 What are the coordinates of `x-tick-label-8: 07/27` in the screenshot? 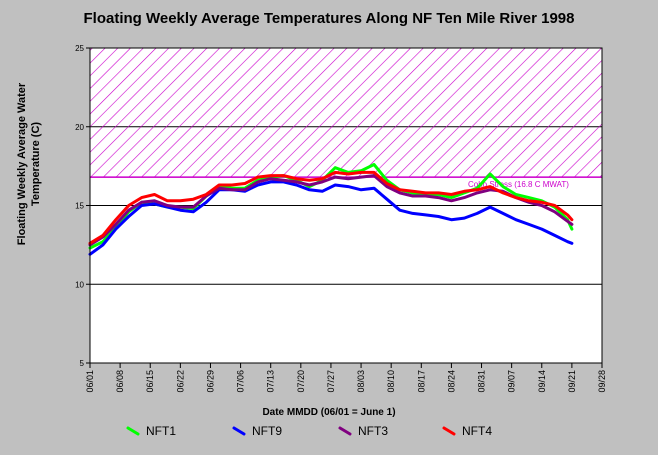 It's located at (331, 381).